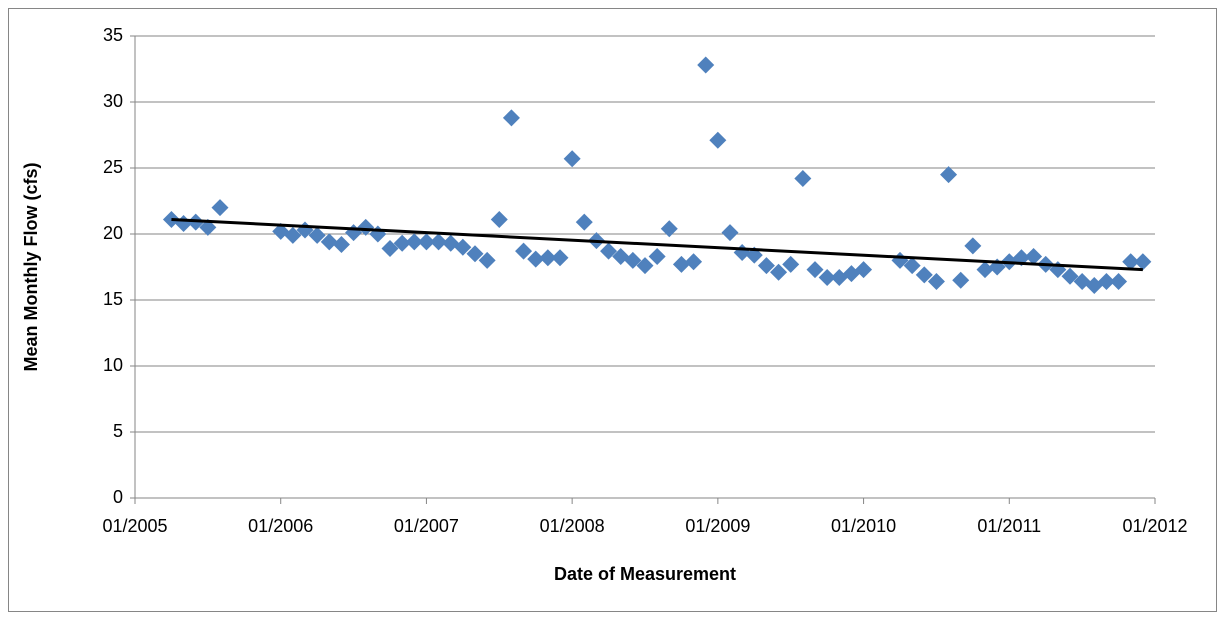 The height and width of the screenshot is (620, 1225). Describe the element at coordinates (717, 526) in the screenshot. I see `x-tick-label: 01/2009` at that location.